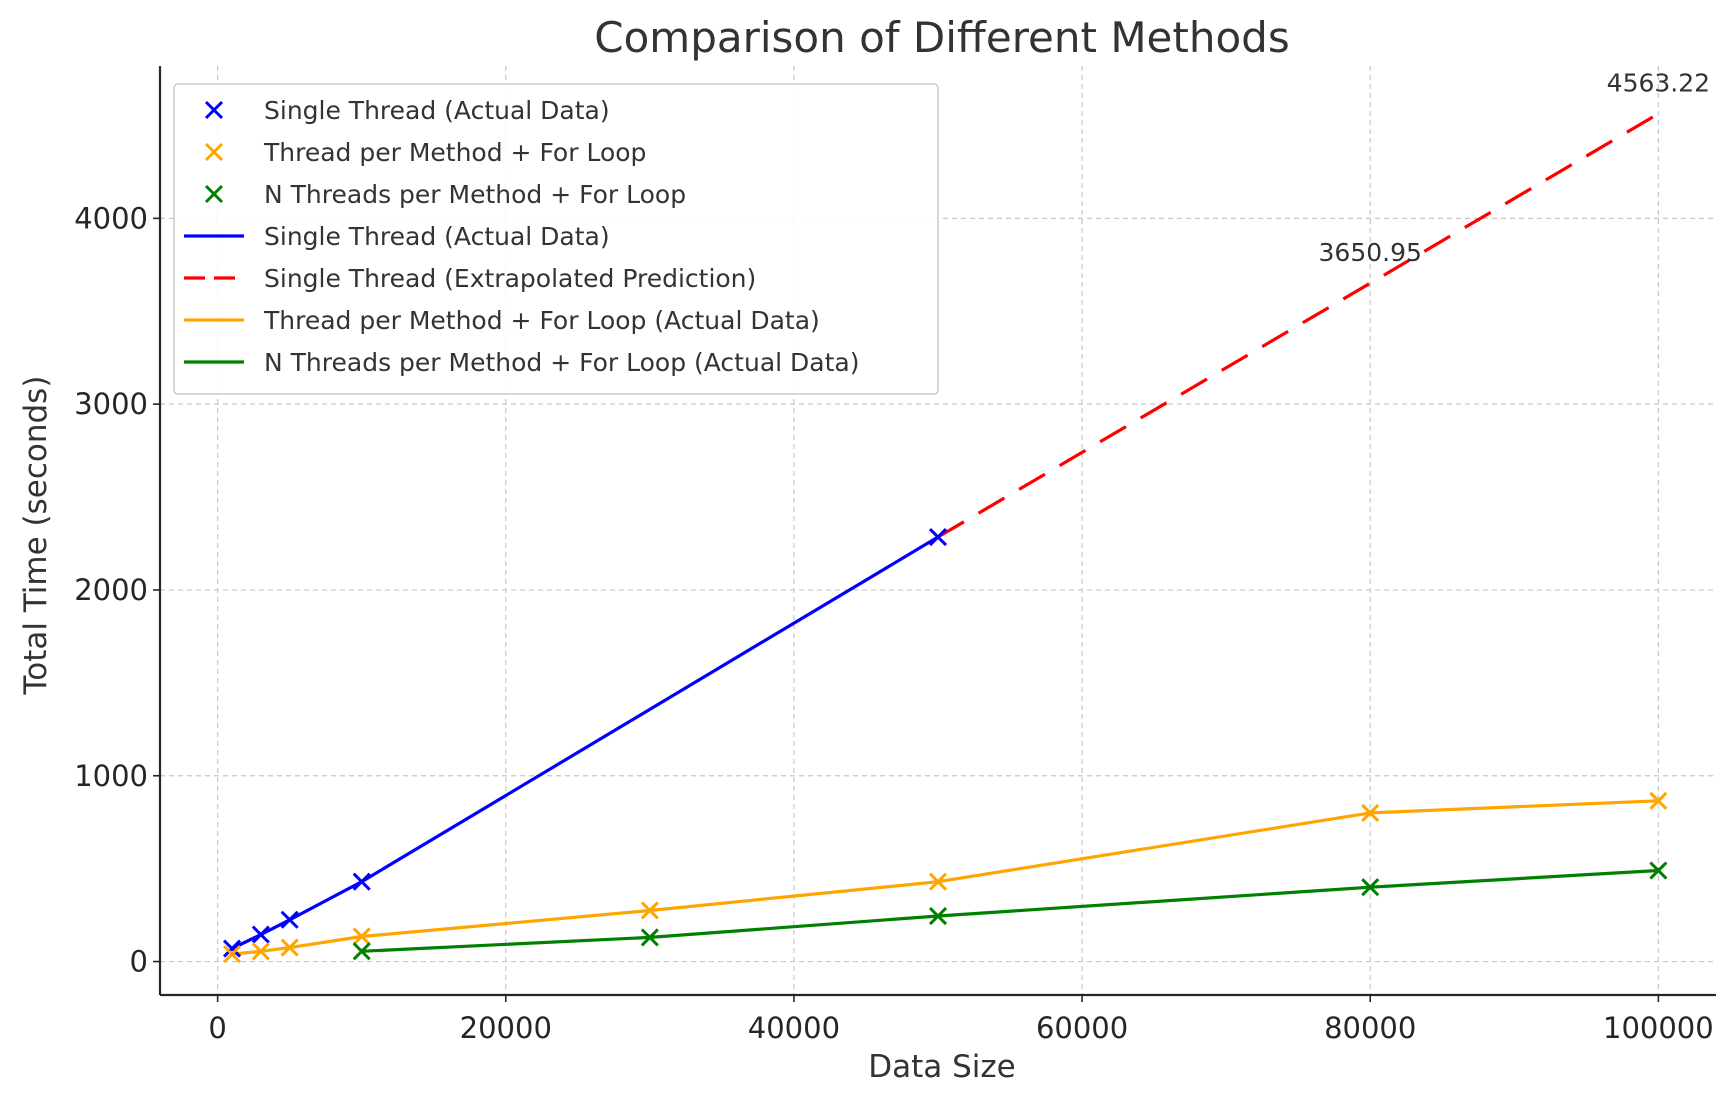 The image size is (1728, 1101). Describe the element at coordinates (111, 218) in the screenshot. I see `y-tick-label: 4000` at that location.